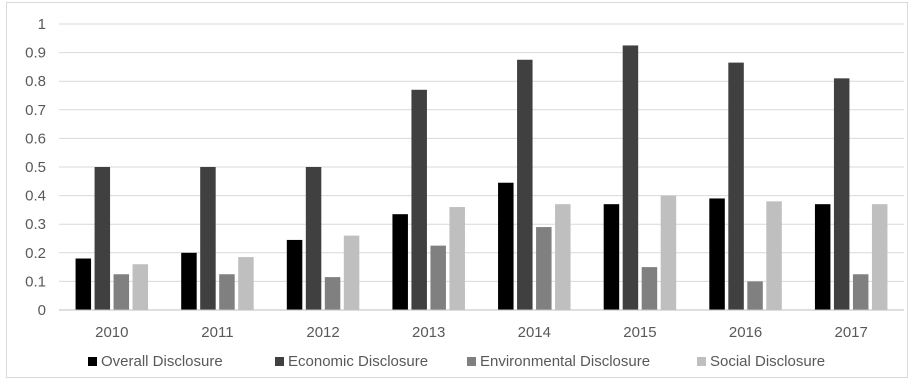 This screenshot has height=380, width=915. Describe the element at coordinates (42, 310) in the screenshot. I see `y-tick-label: 0` at that location.